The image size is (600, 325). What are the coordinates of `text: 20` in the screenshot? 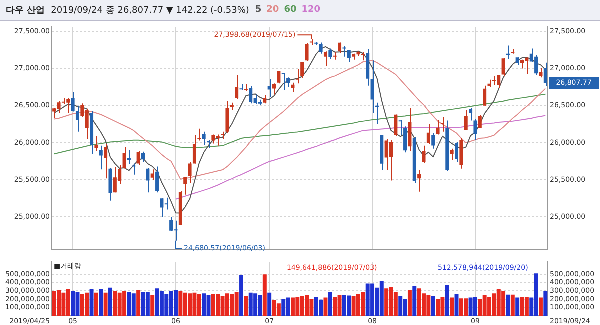 It's located at (273, 10).